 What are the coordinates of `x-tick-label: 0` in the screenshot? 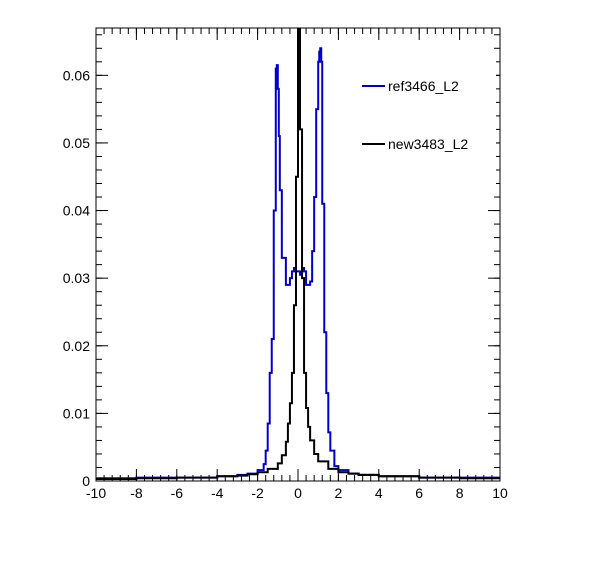 It's located at (298, 493).